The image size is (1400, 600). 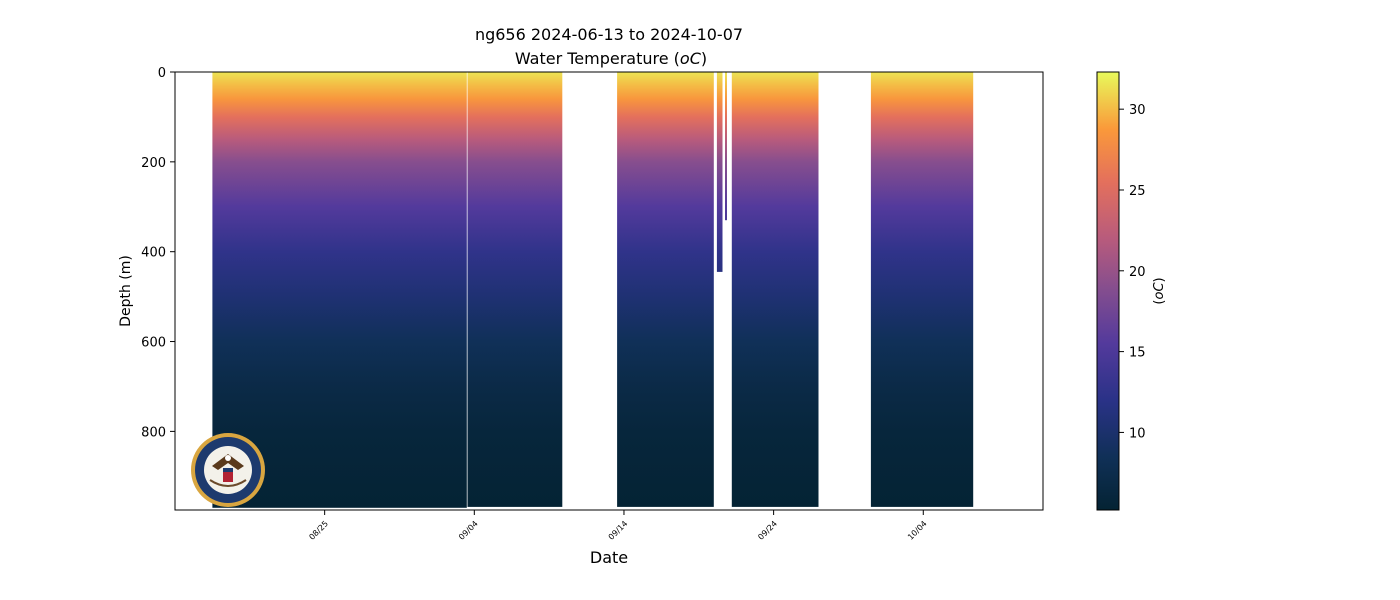 I want to click on y-axis: 0 200 400 600 800, so click(x=158, y=253).